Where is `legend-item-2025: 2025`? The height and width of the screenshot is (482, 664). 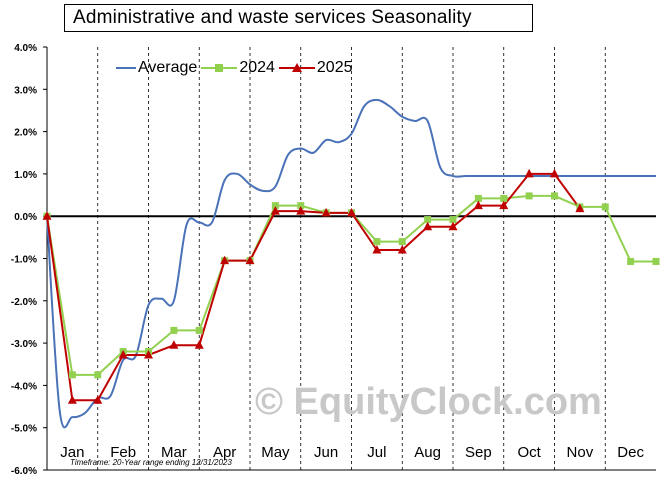 legend-item-2025: 2025 is located at coordinates (315, 68).